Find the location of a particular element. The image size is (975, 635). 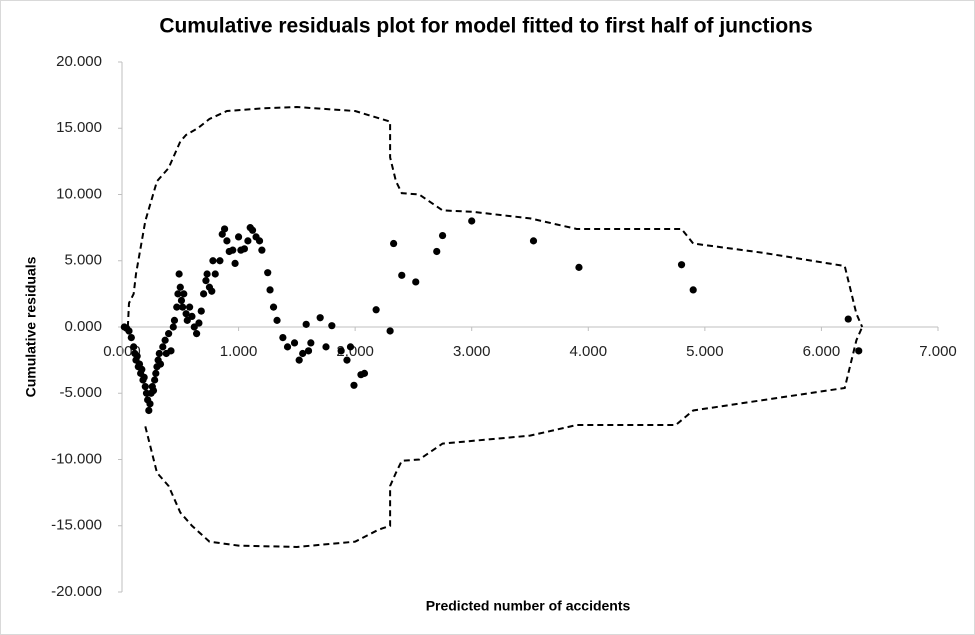

x-tick-label: 3.000 is located at coordinates (472, 351).